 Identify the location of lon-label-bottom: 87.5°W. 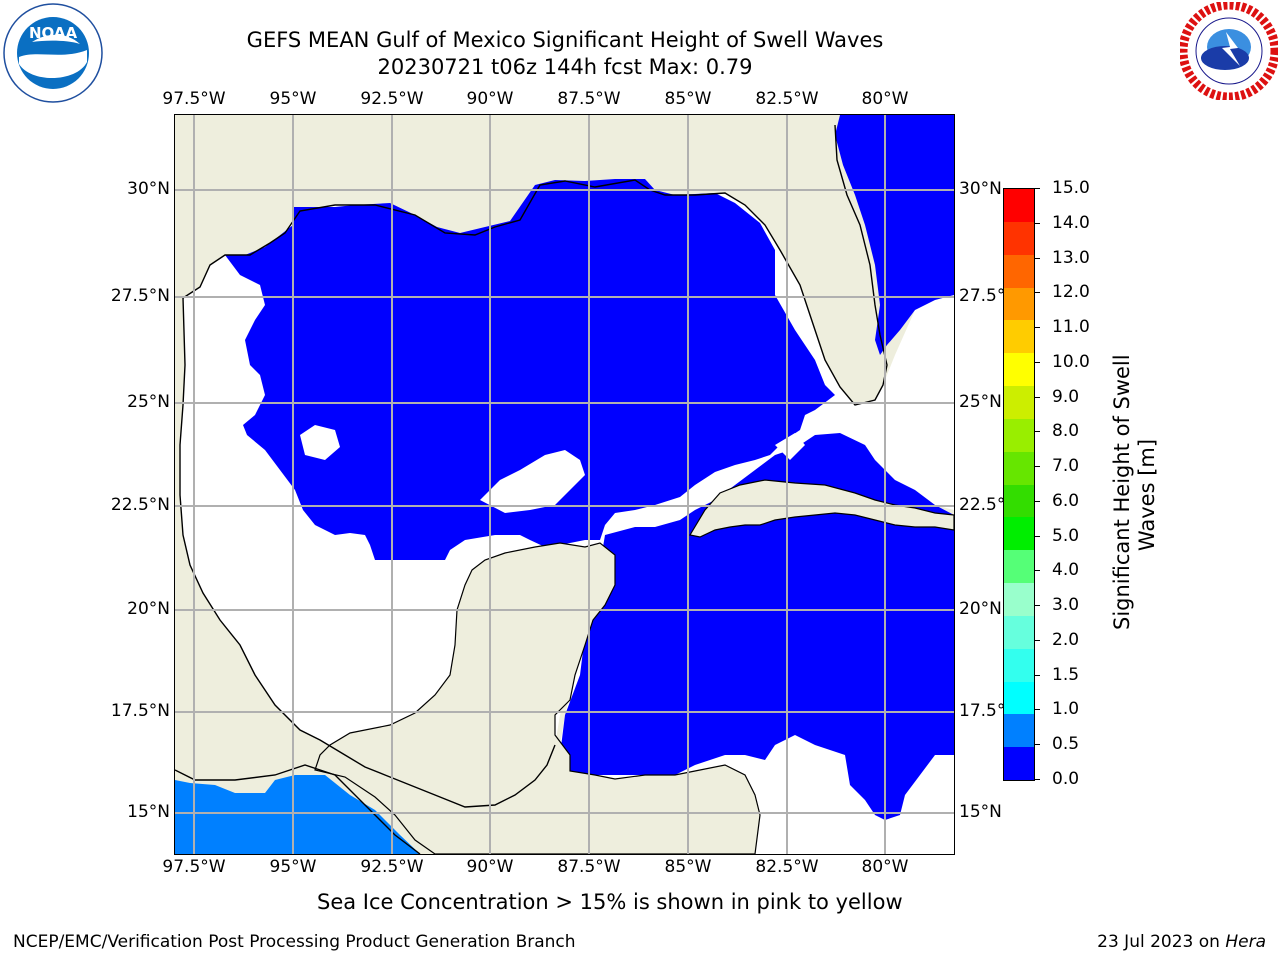
(589, 867).